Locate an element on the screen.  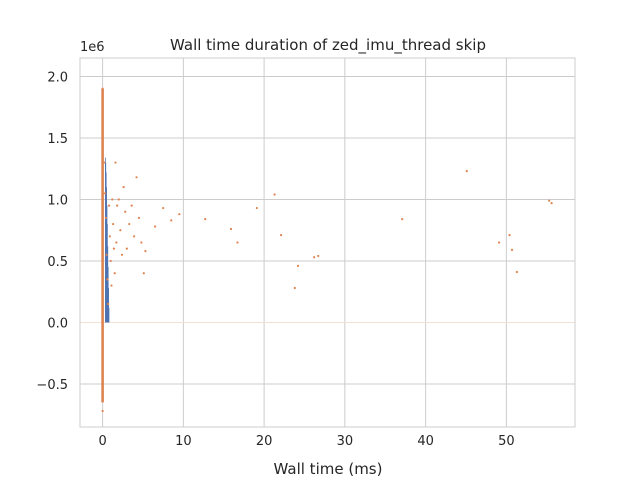
x-tick-label: 40 is located at coordinates (425, 441).